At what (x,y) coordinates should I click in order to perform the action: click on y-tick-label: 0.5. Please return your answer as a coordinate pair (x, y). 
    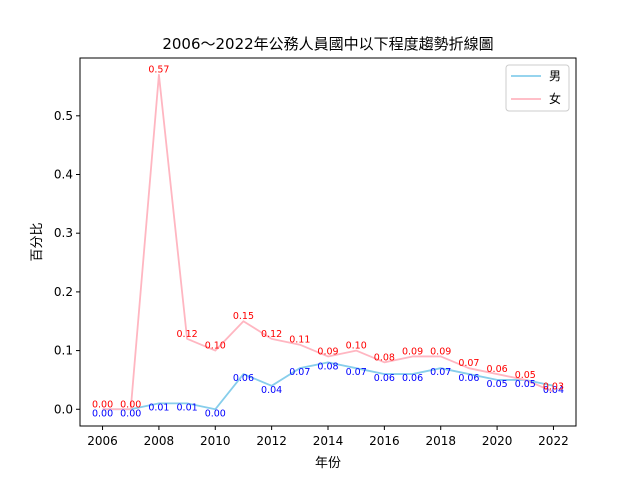
    Looking at the image, I should click on (63, 116).